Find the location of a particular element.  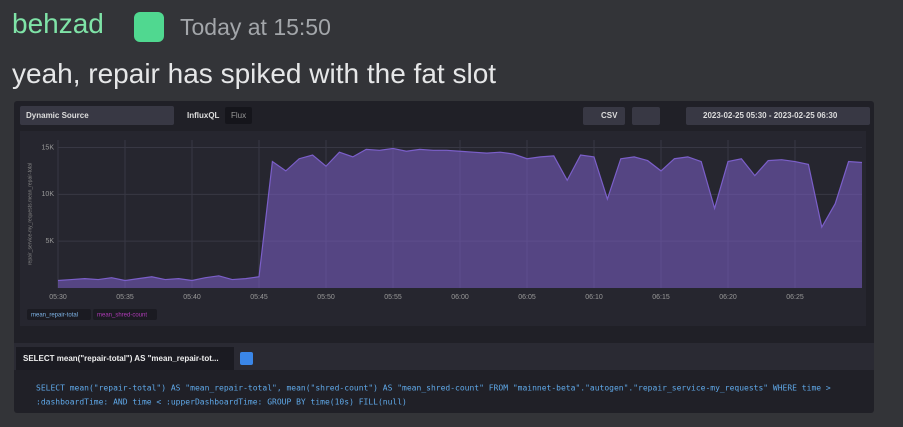

range-dropdown is located at coordinates (778, 116).